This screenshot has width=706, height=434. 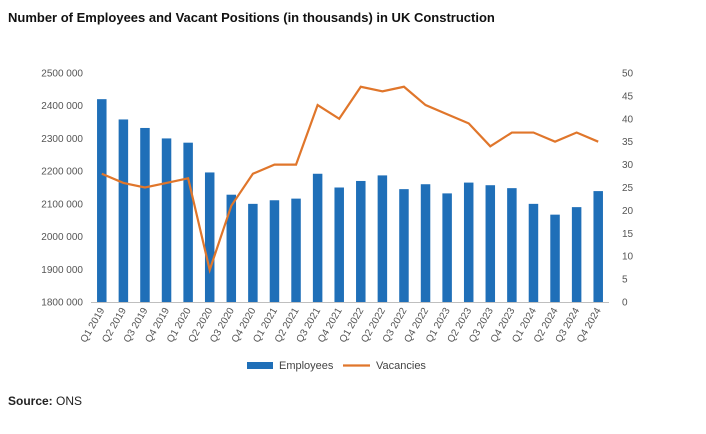 I want to click on y-left-tick-label: 2400 000, so click(x=62, y=106).